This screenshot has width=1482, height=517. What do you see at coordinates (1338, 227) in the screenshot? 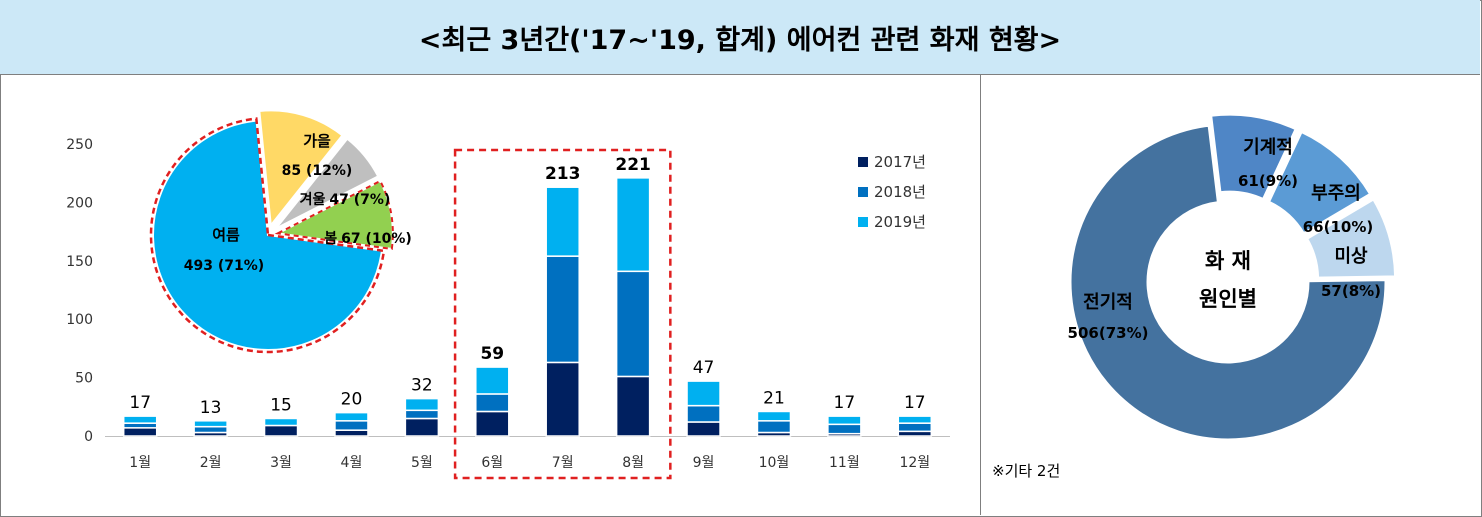
I see `donut-slice-value: 66(10%)` at bounding box center [1338, 227].